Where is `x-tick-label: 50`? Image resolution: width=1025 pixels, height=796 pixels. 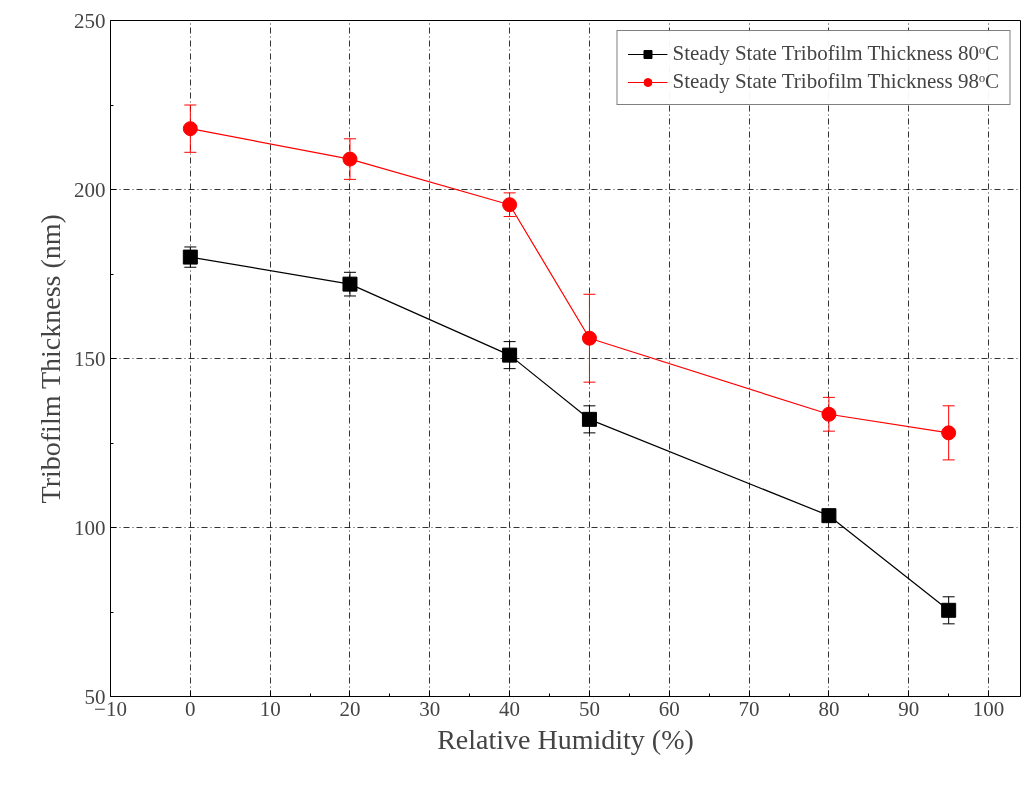 x-tick-label: 50 is located at coordinates (589, 708).